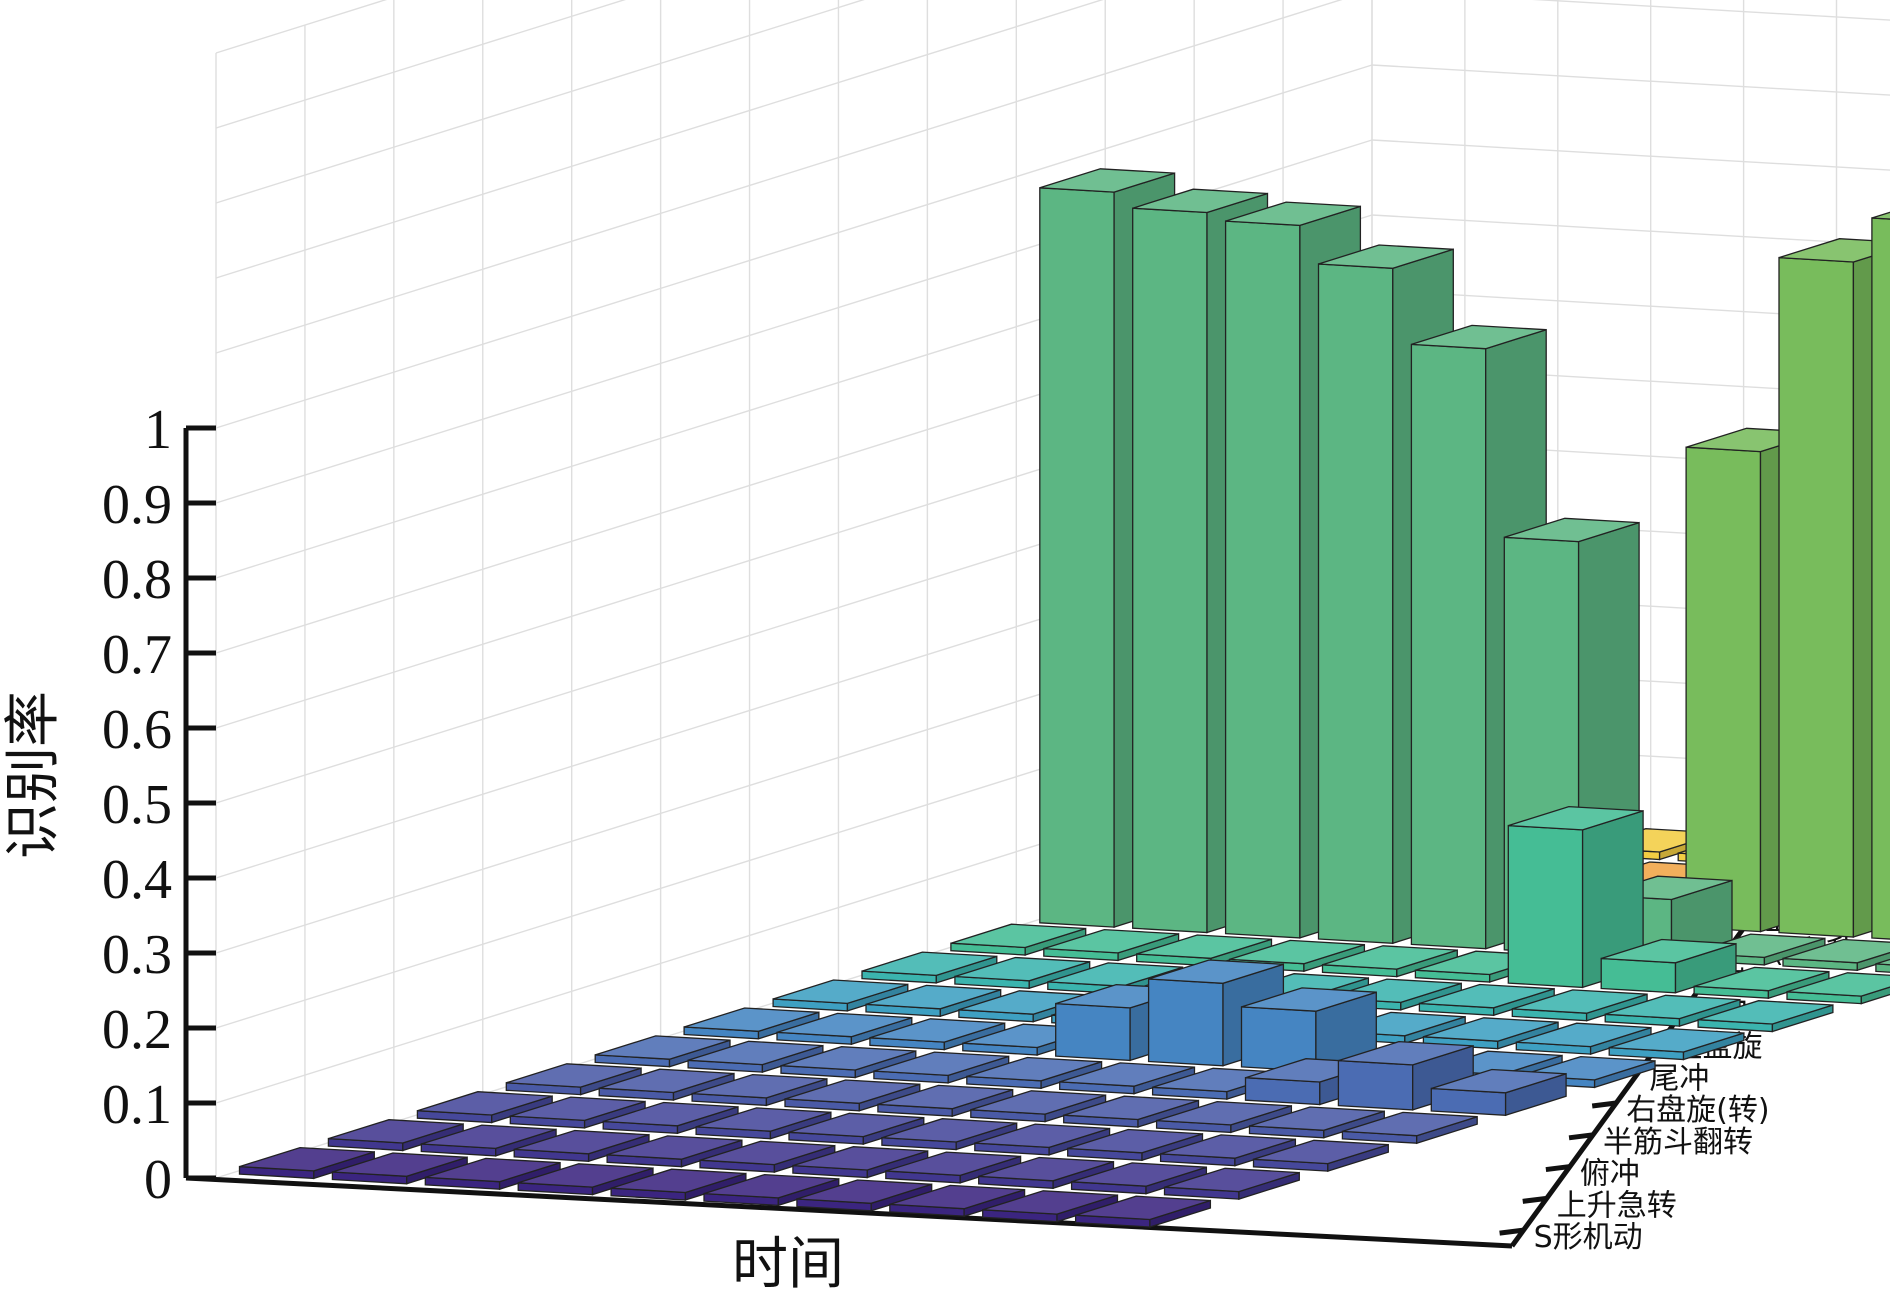  Describe the element at coordinates (137, 1030) in the screenshot. I see `z-tick-label: 0.2` at that location.